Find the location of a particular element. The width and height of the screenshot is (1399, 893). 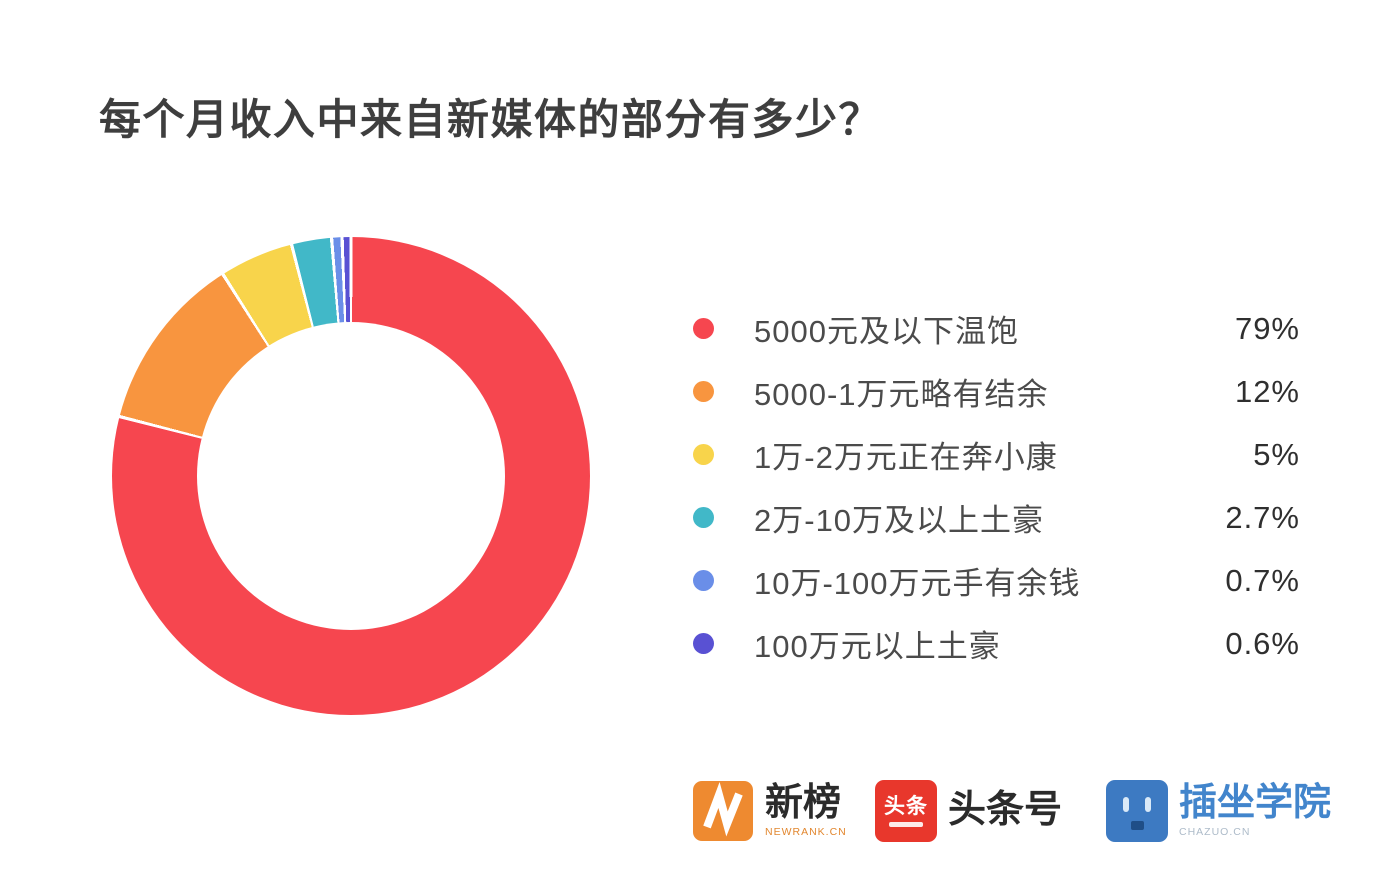

legend-label: 2万-10万及以上土豪 is located at coordinates (899, 520).